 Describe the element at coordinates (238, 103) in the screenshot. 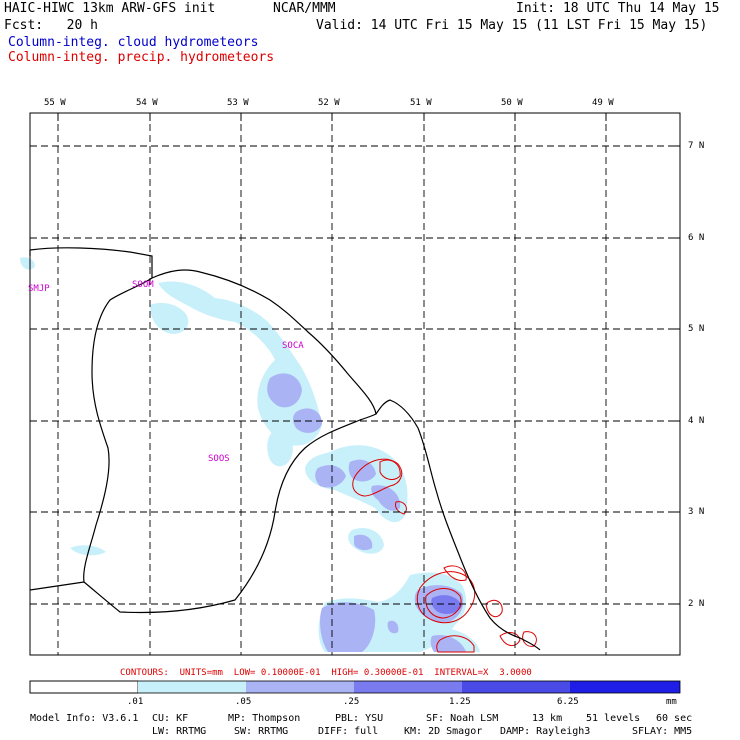

I see `lon-label: 53 W` at that location.